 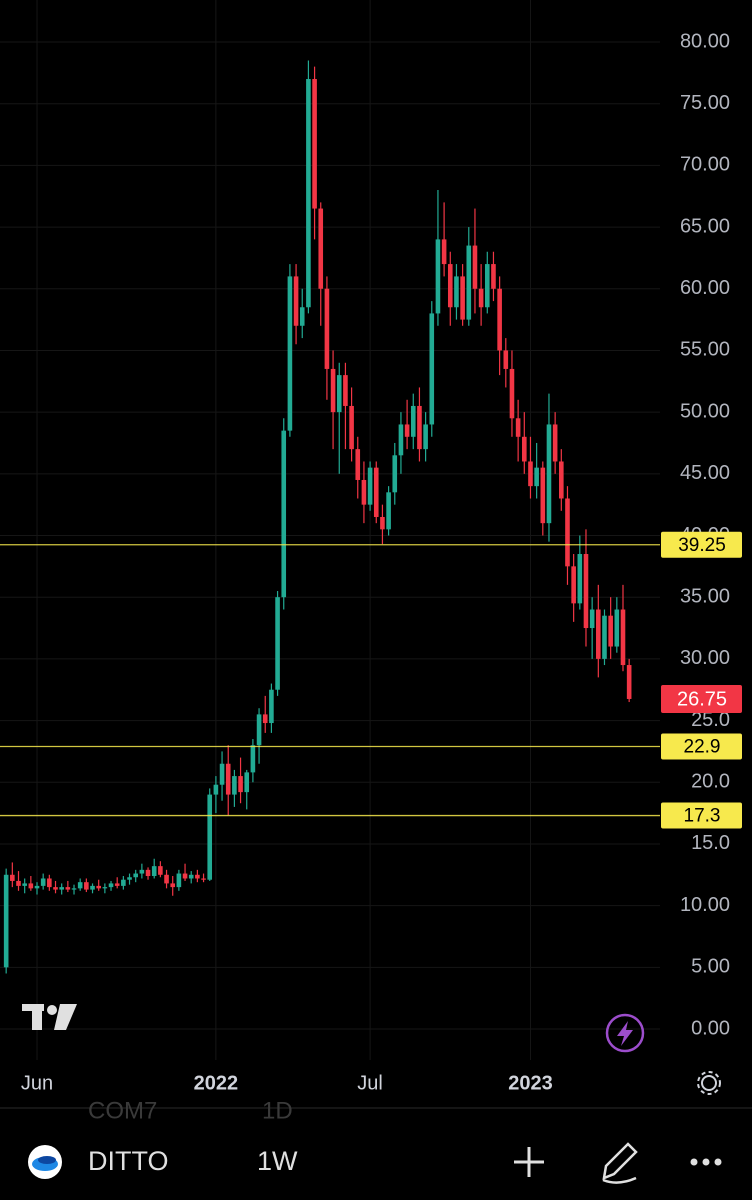 I want to click on level-label: 39.25, so click(x=702, y=545).